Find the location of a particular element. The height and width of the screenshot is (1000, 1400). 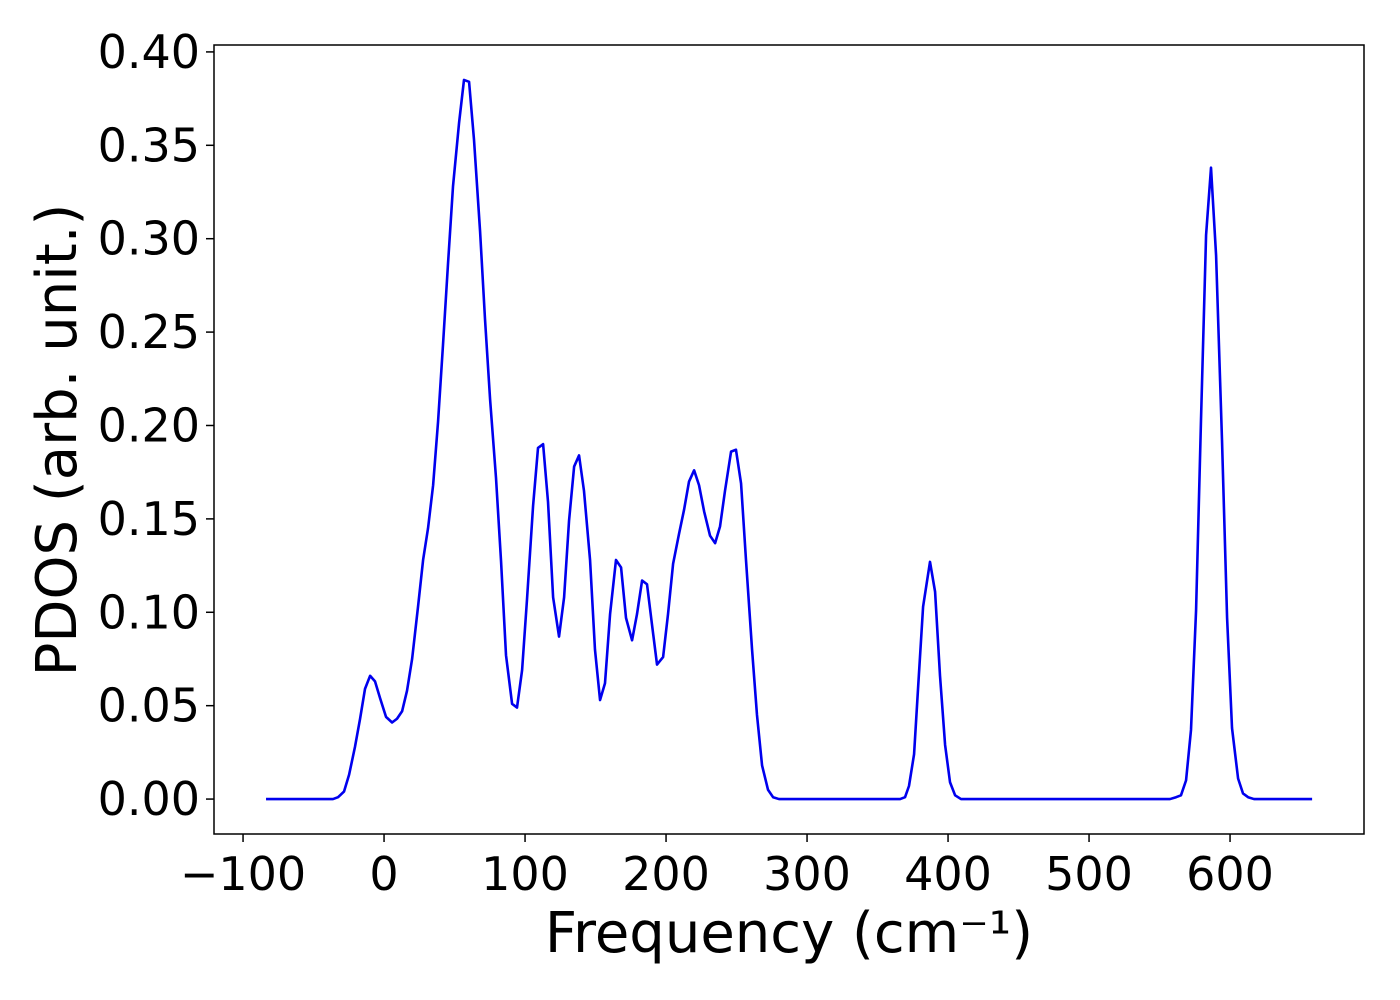

y-tick-label: 0.30 is located at coordinates (149, 239).